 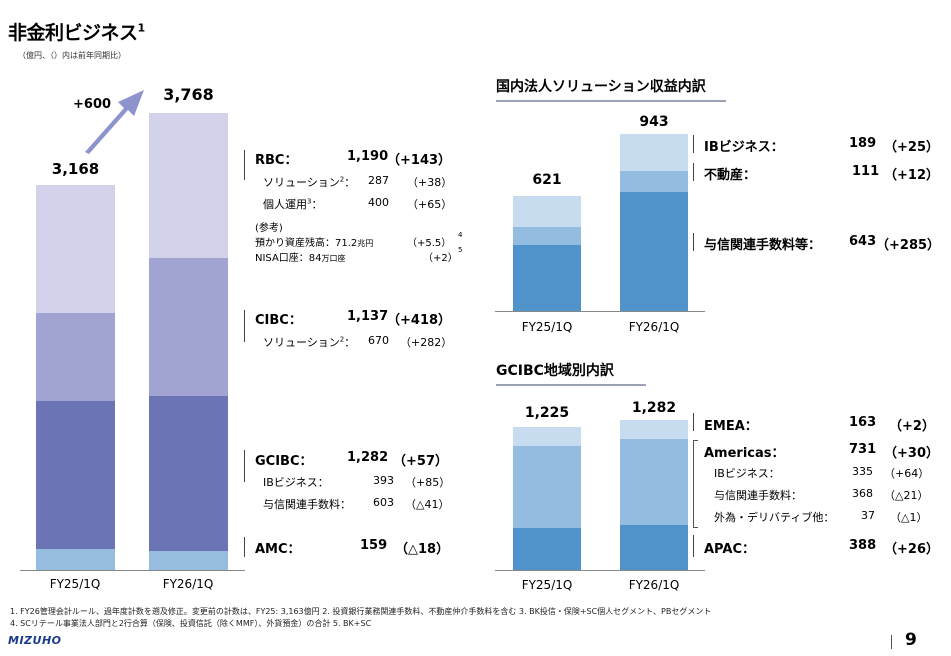 What do you see at coordinates (654, 585) in the screenshot?
I see `reg-xlabel-fy26: FY26/1Q` at bounding box center [654, 585].